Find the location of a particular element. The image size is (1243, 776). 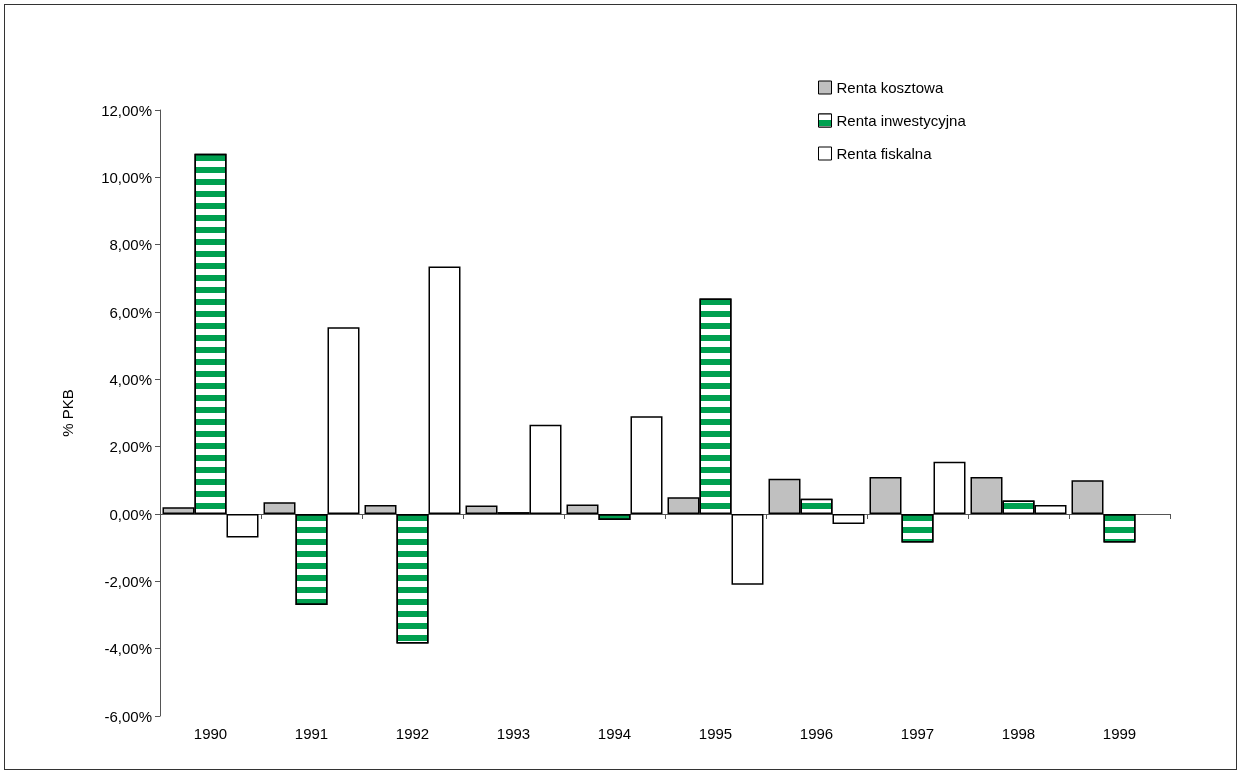

y-axis-title: % PKB is located at coordinates (67, 413).